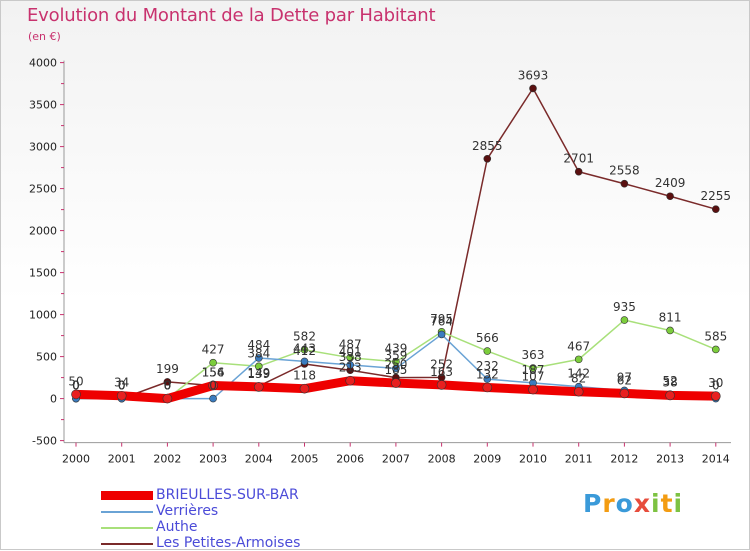  I want to click on data-label: 232, so click(487, 366).